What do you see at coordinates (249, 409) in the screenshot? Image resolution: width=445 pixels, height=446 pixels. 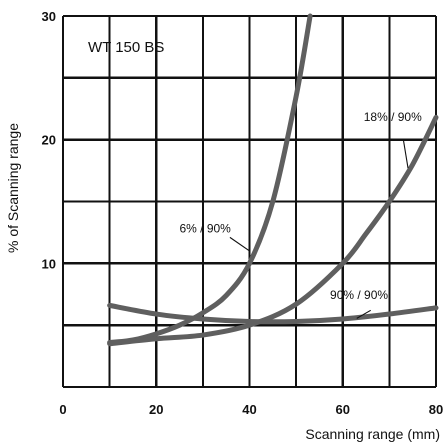 I see `x-tick-label: 40` at bounding box center [249, 409].